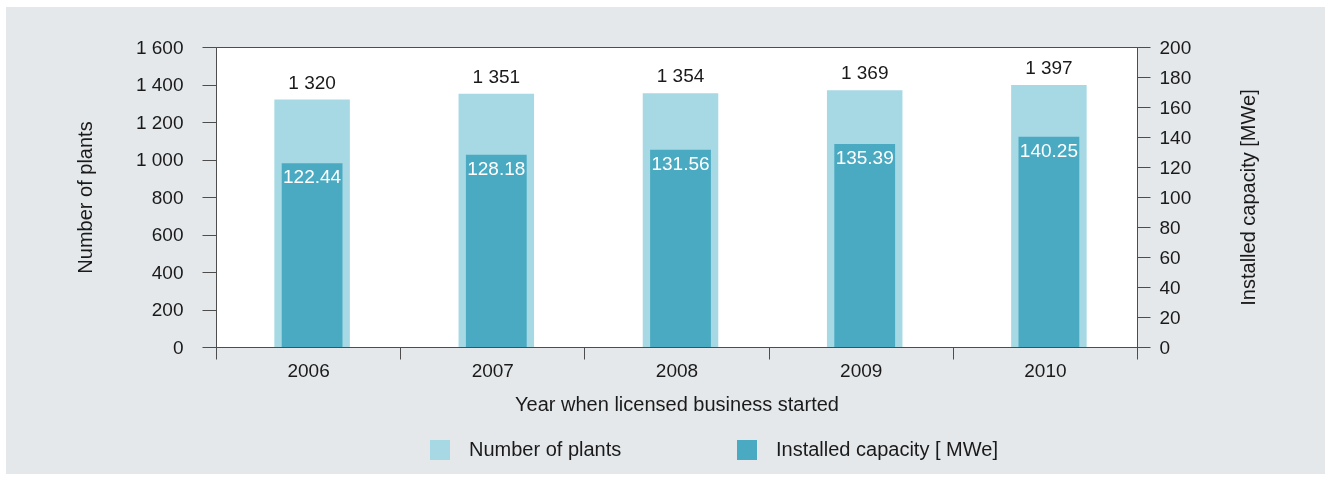 This screenshot has width=1331, height=480. Describe the element at coordinates (167, 197) in the screenshot. I see `y-tick-label: 800` at that location.